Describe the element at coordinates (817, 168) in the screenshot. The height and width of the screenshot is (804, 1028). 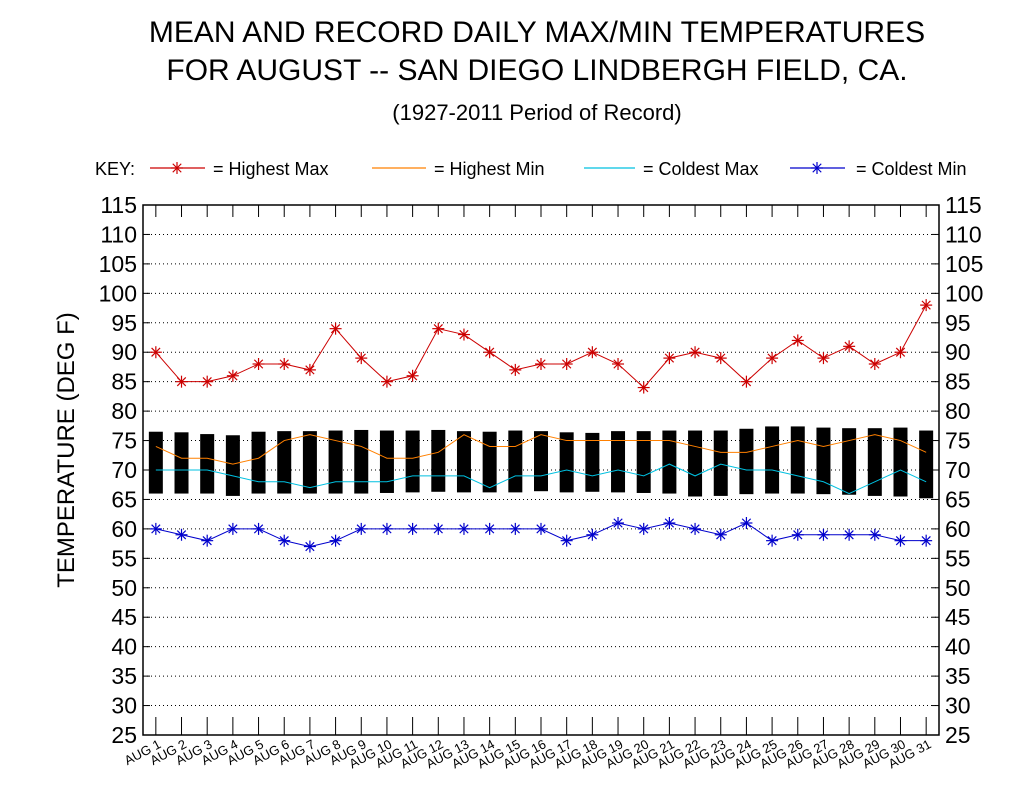
I see `legend-coldest-min-marker` at that location.